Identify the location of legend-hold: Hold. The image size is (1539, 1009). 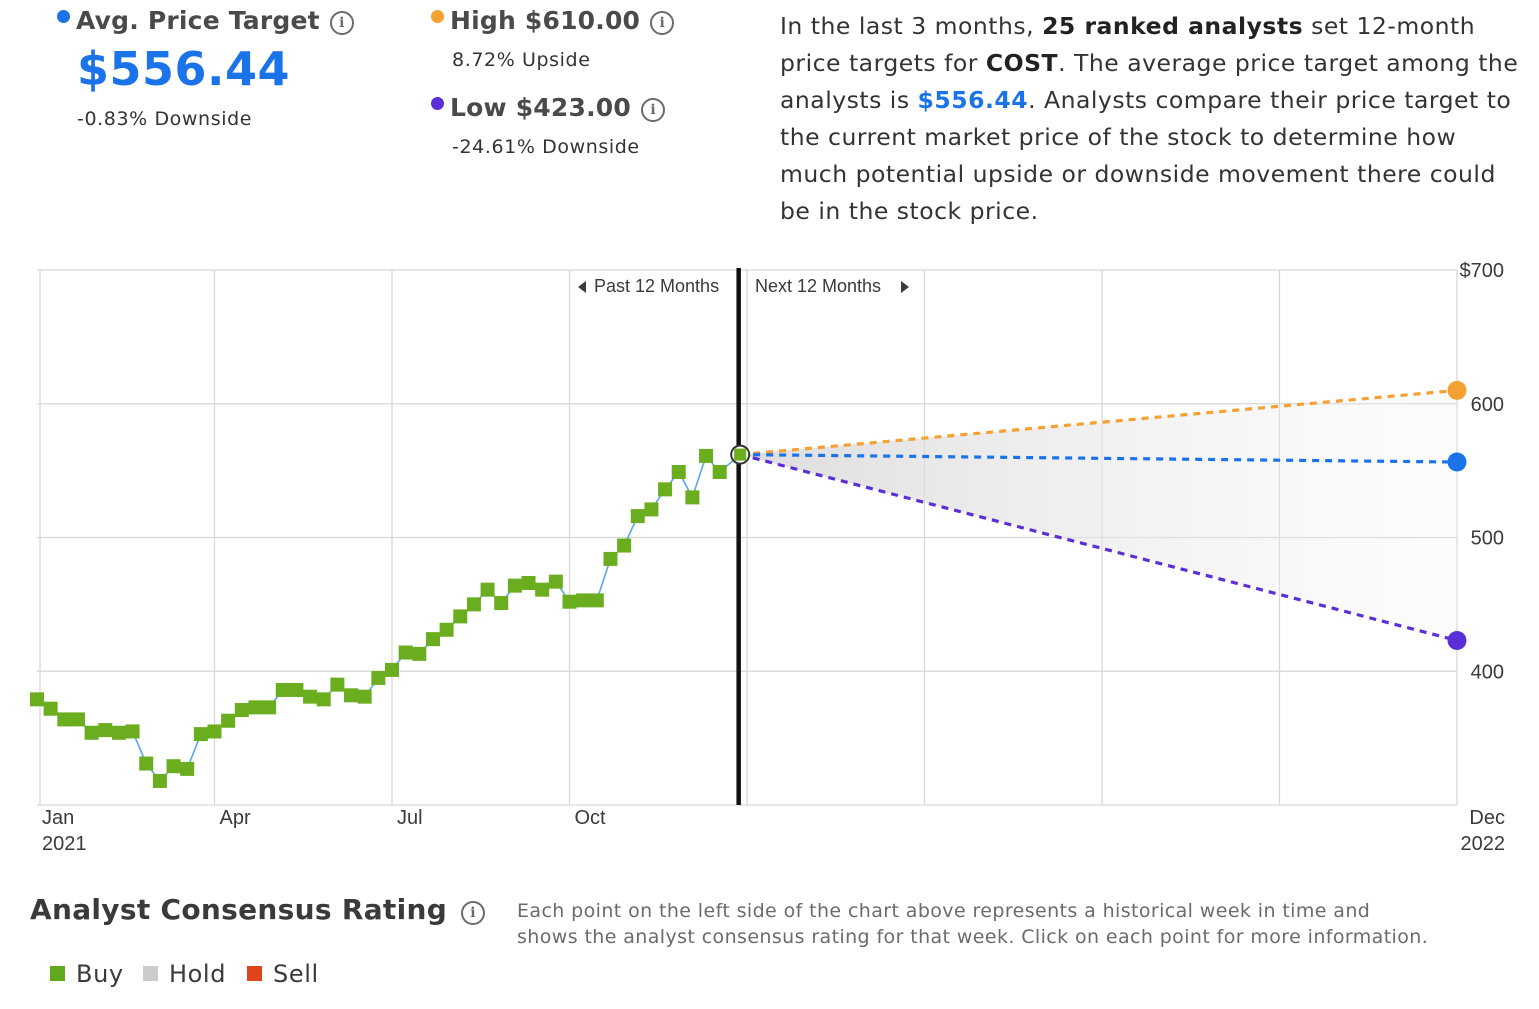
(184, 974).